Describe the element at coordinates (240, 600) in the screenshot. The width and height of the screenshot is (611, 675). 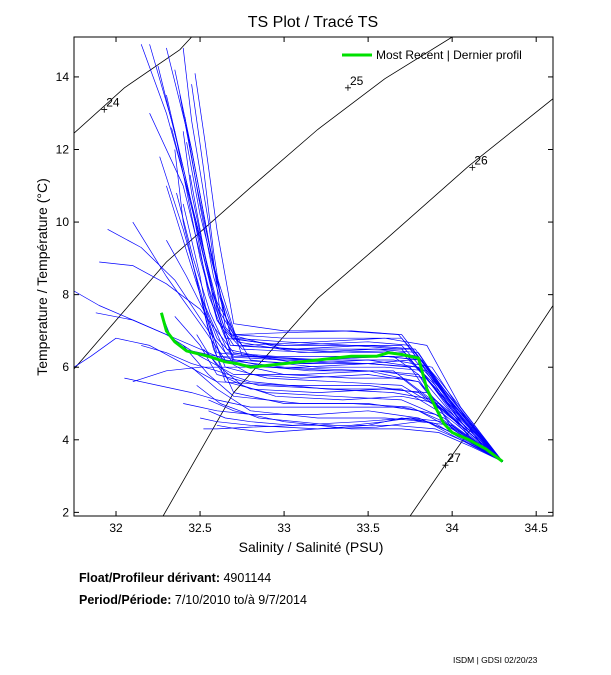
I see `period-value: 7/10/2010 to/à 9/7/2014` at that location.